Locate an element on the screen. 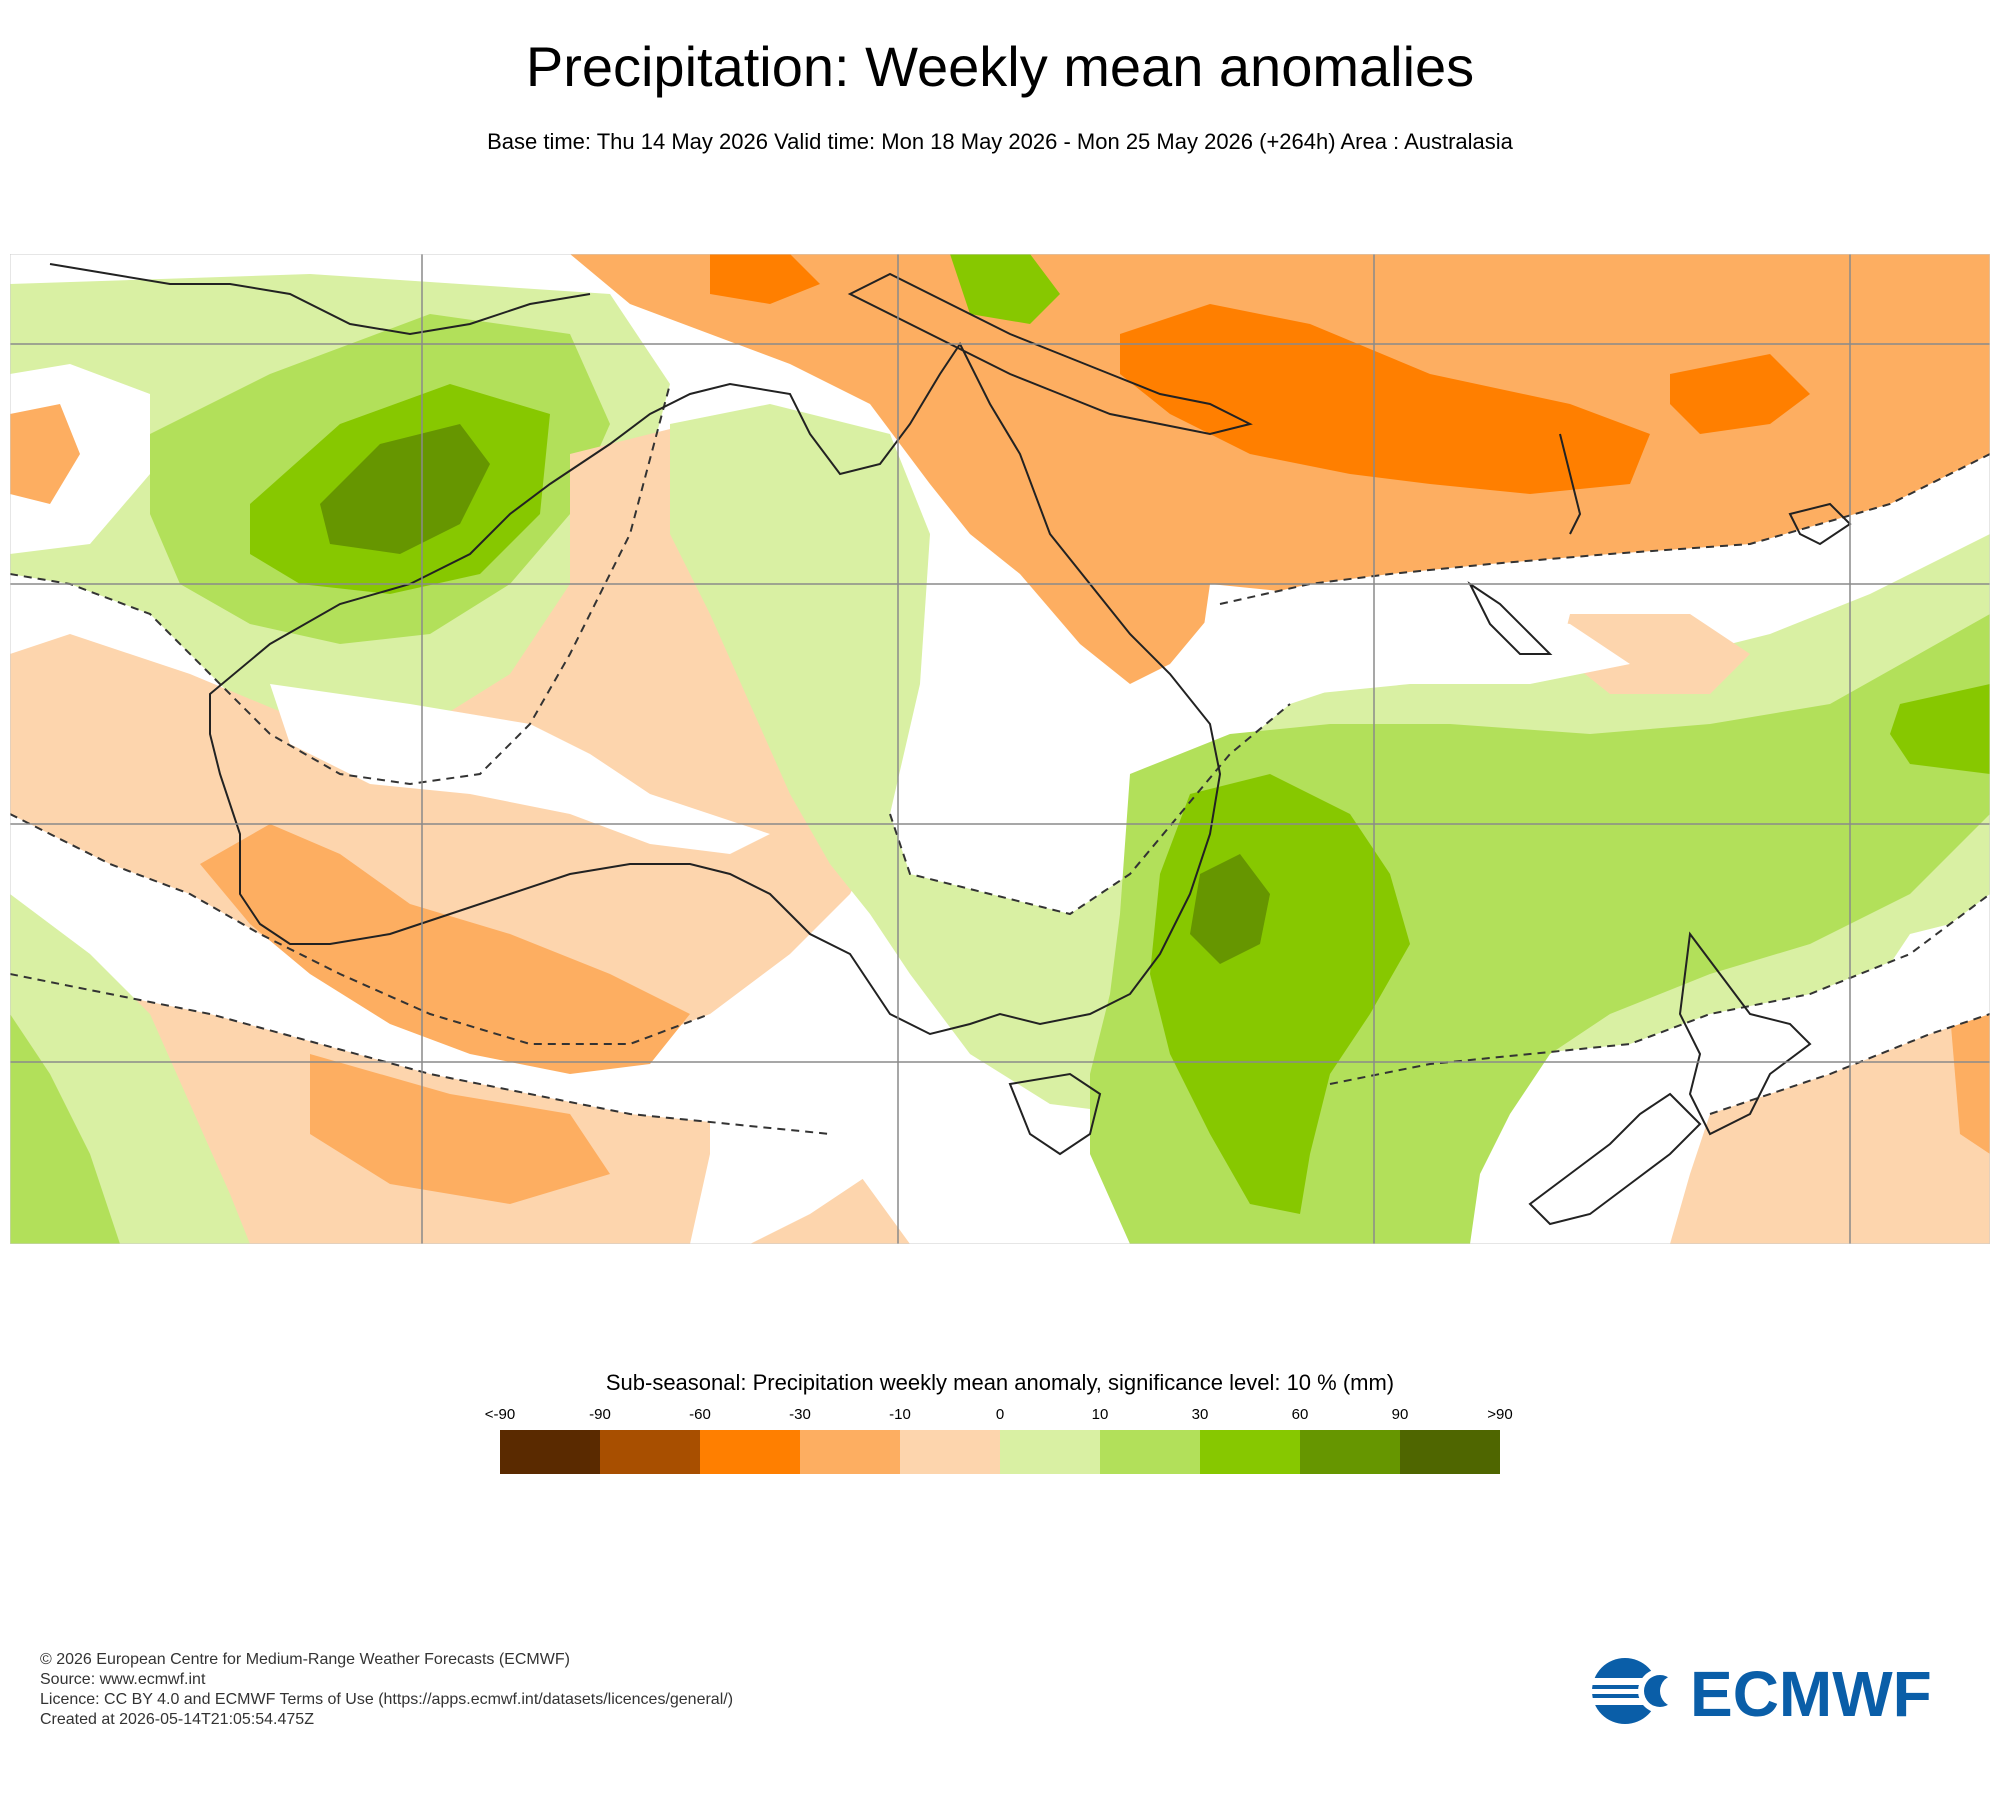 This screenshot has height=1800, width=2000. legend-tick-label: -30 is located at coordinates (800, 1414).